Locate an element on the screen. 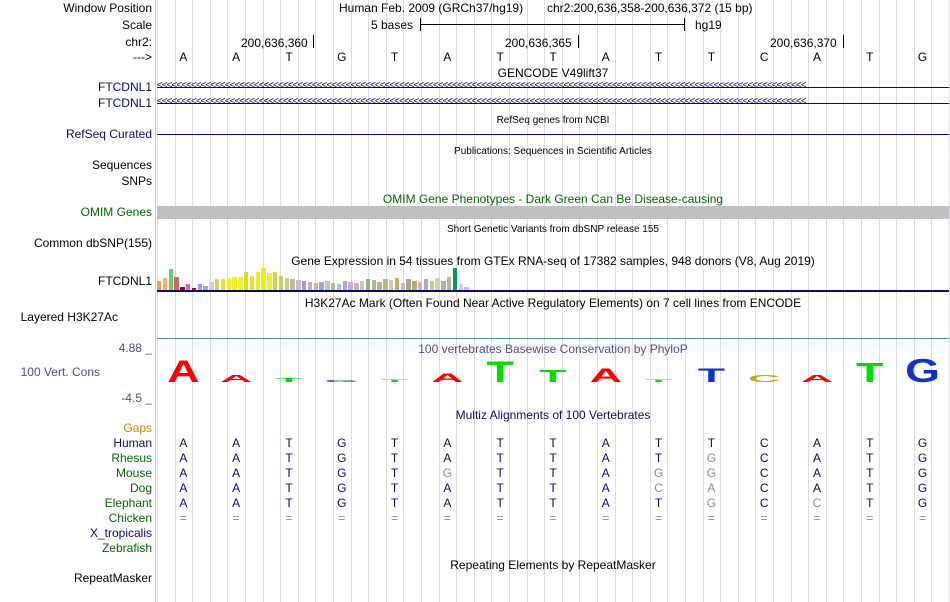 Image resolution: width=950 pixels, height=602 pixels. reference-base: T is located at coordinates (658, 57).